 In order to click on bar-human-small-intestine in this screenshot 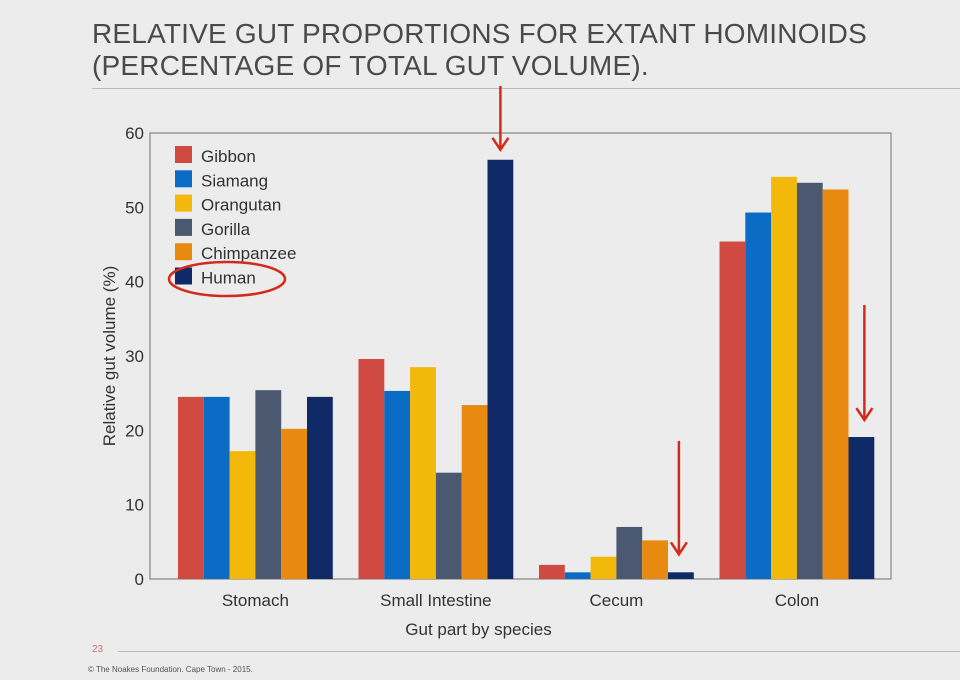, I will do `click(500, 369)`.